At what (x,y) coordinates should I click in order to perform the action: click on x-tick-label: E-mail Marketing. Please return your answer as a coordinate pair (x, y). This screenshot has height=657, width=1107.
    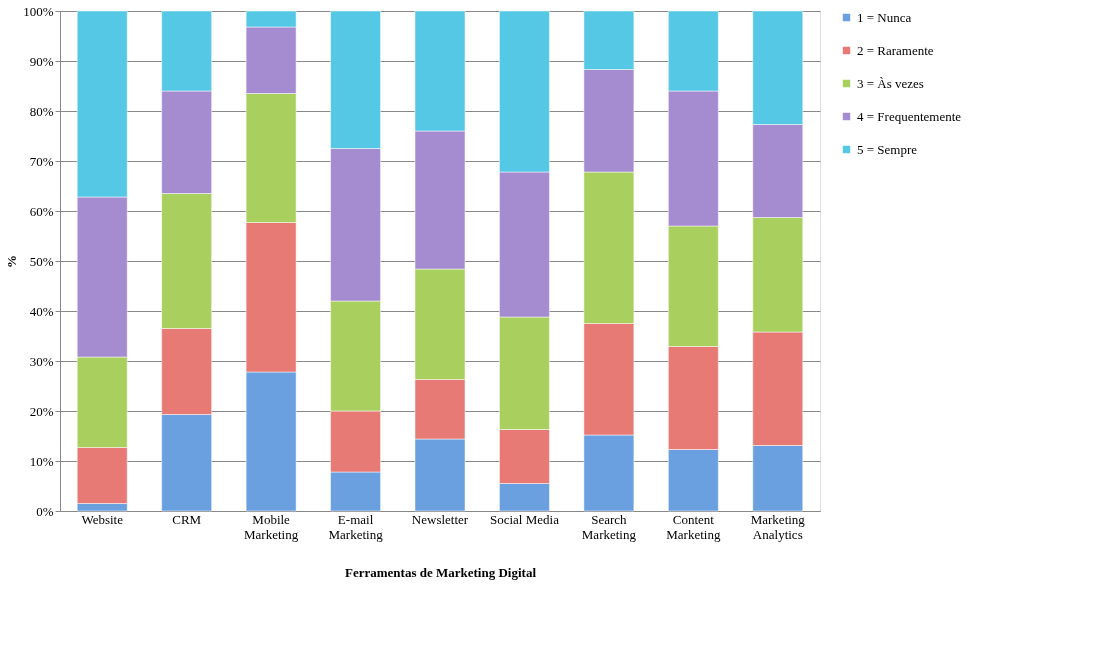
    Looking at the image, I should click on (356, 526).